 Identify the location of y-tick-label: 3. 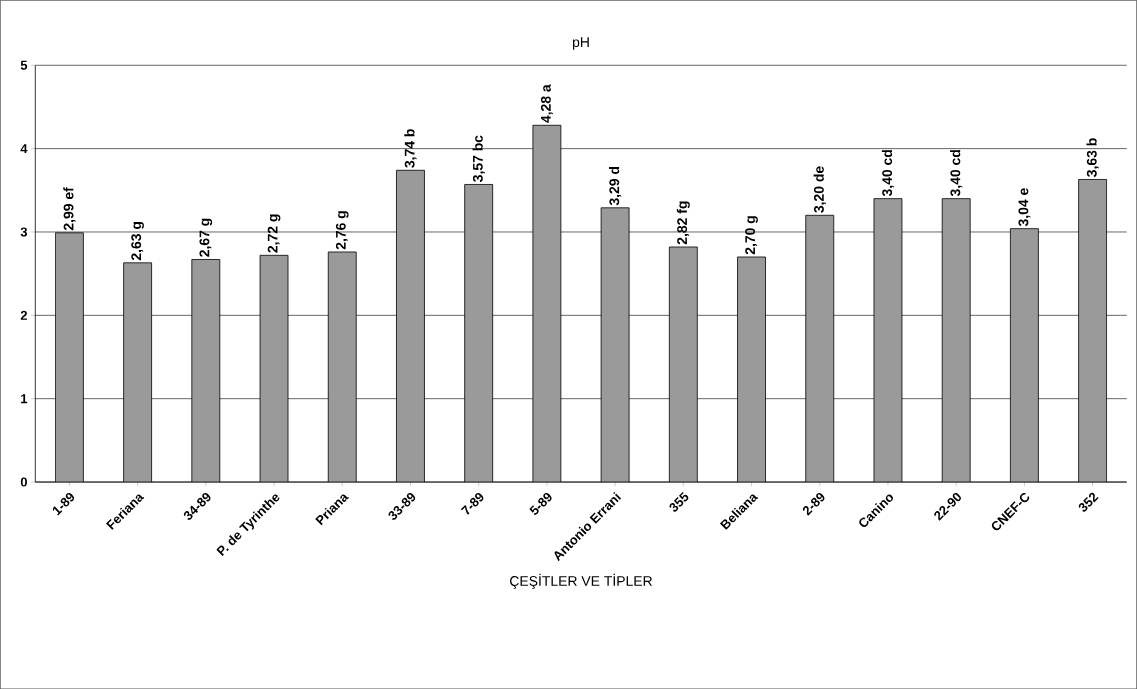
(24, 232).